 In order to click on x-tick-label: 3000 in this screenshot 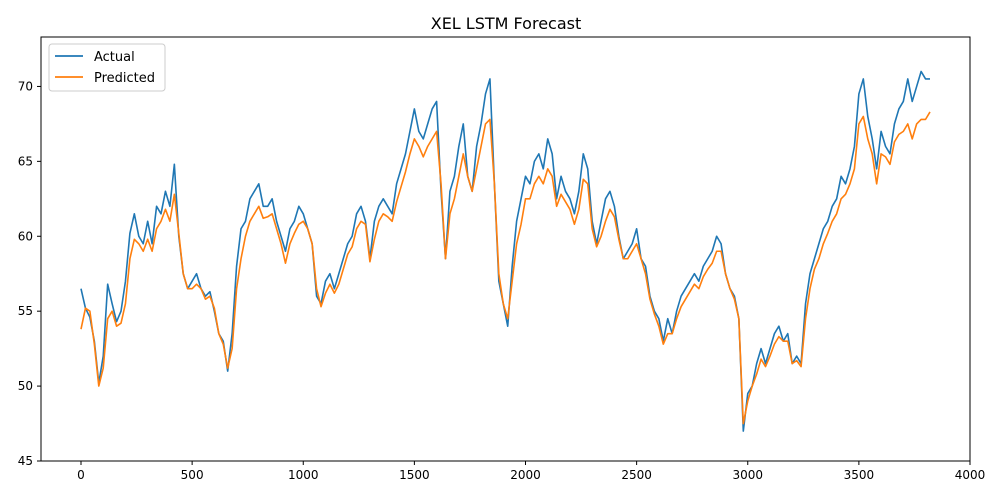, I will do `click(747, 475)`.